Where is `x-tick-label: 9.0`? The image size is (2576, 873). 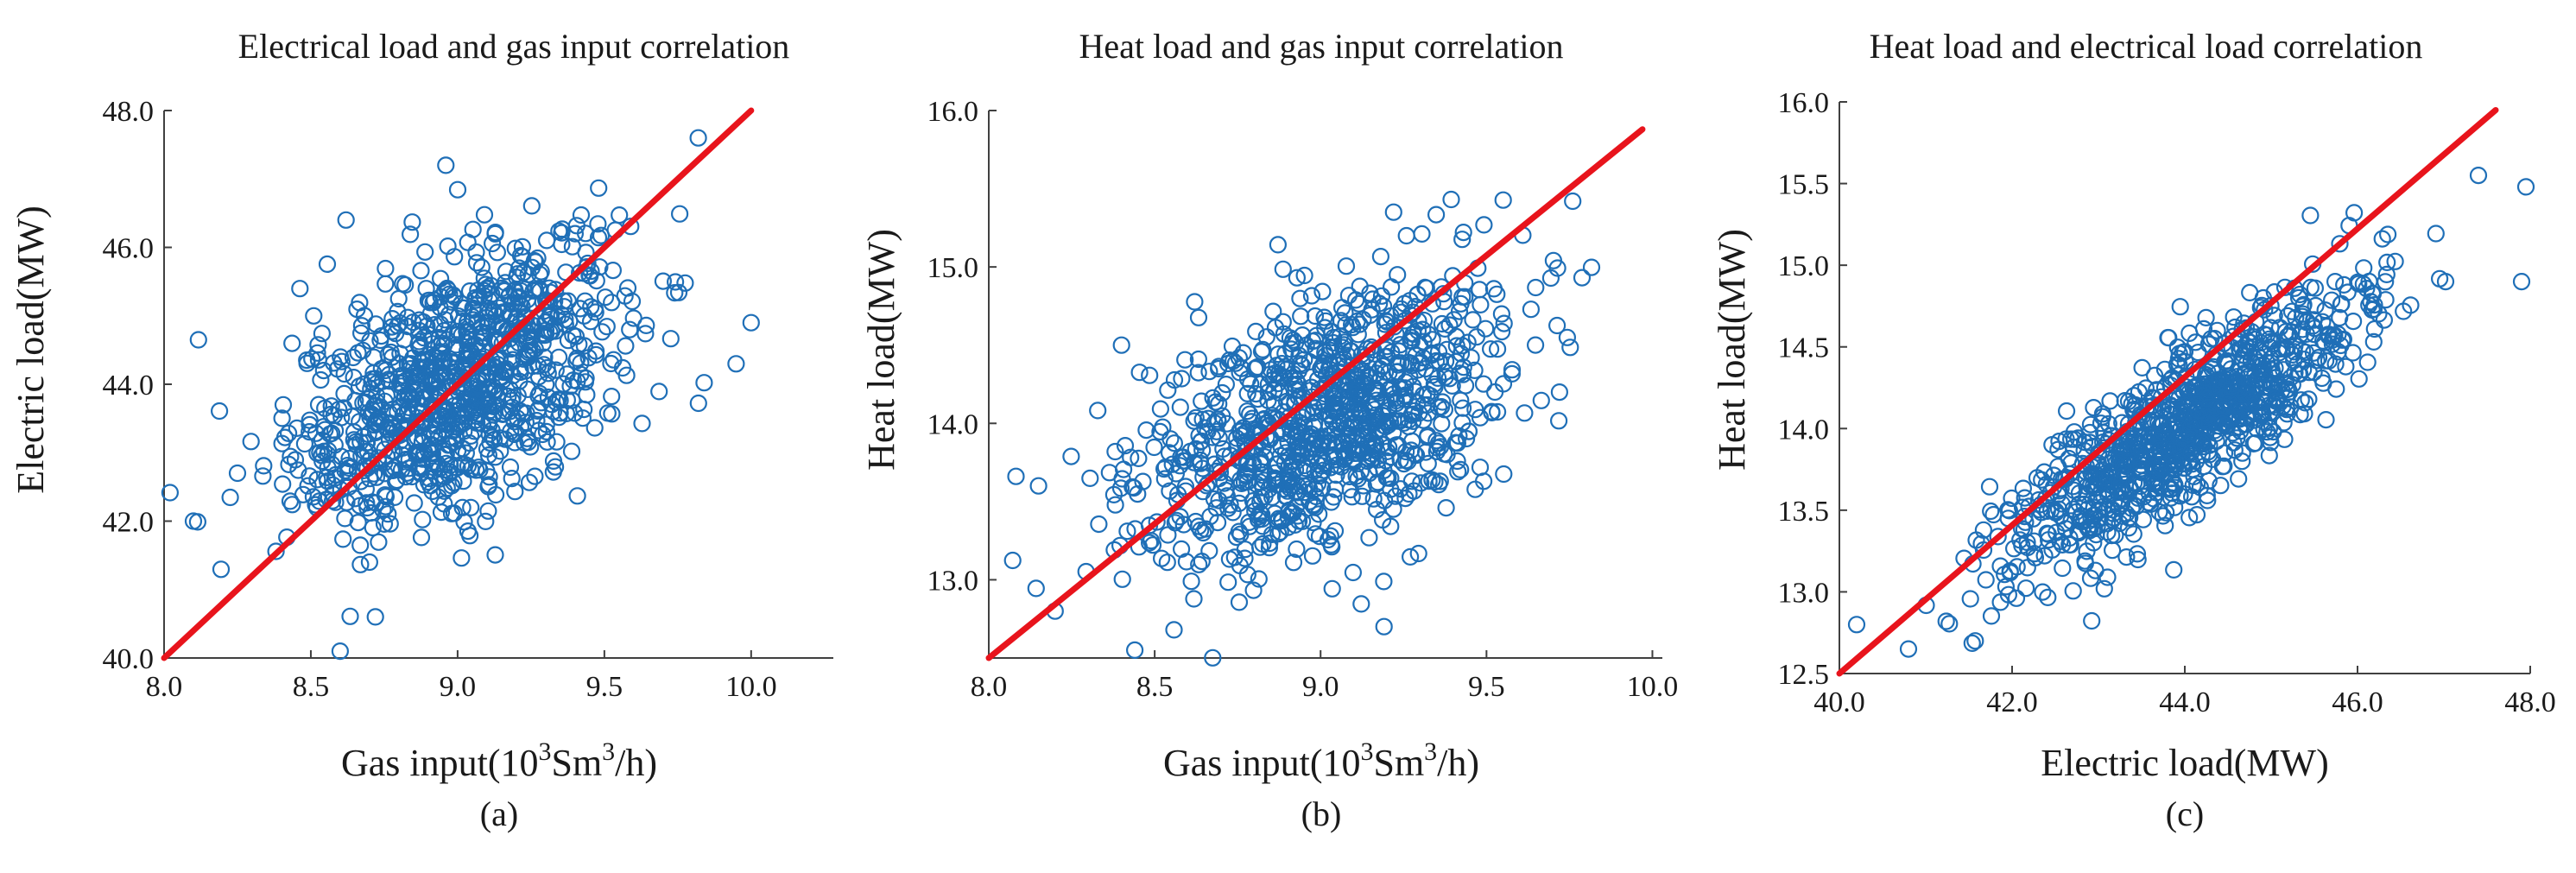
x-tick-label: 9.0 is located at coordinates (1320, 687).